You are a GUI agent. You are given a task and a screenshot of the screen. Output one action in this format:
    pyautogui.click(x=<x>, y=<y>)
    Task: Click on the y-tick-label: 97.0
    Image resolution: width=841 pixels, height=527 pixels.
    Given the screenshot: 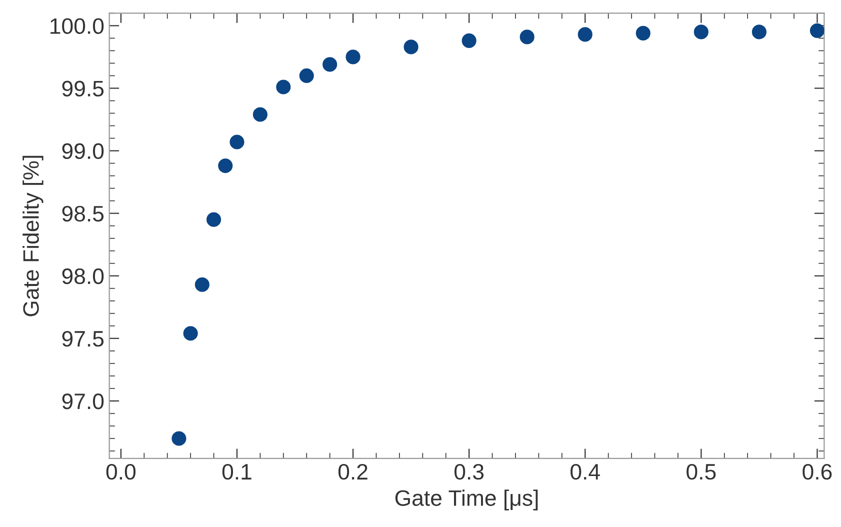 What is the action you would take?
    pyautogui.click(x=83, y=401)
    